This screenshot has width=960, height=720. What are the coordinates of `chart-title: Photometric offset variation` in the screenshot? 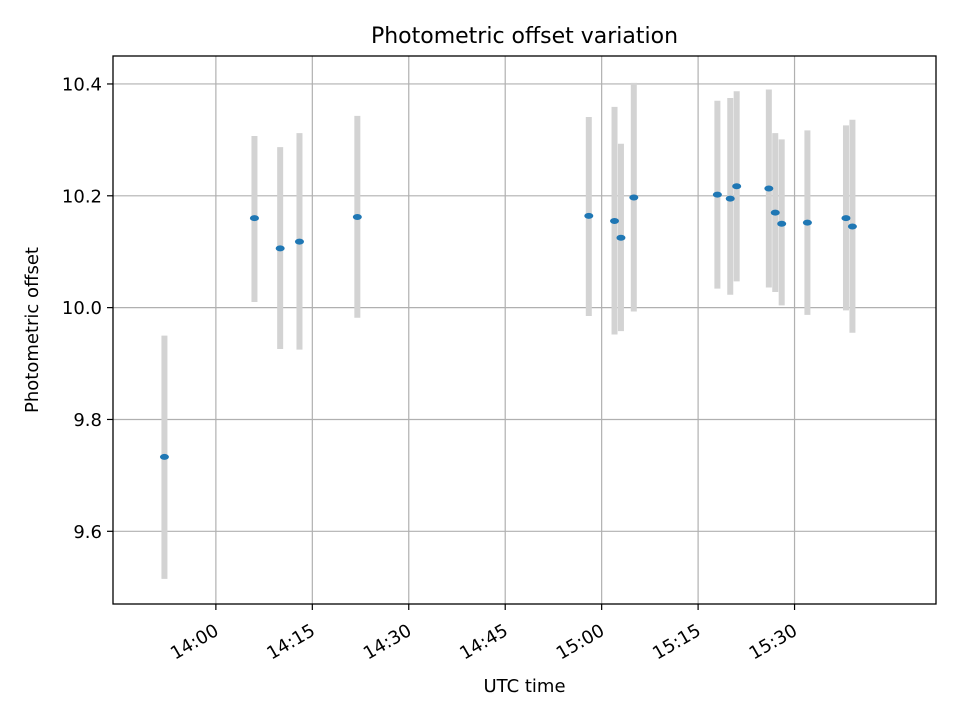 It's located at (524, 36).